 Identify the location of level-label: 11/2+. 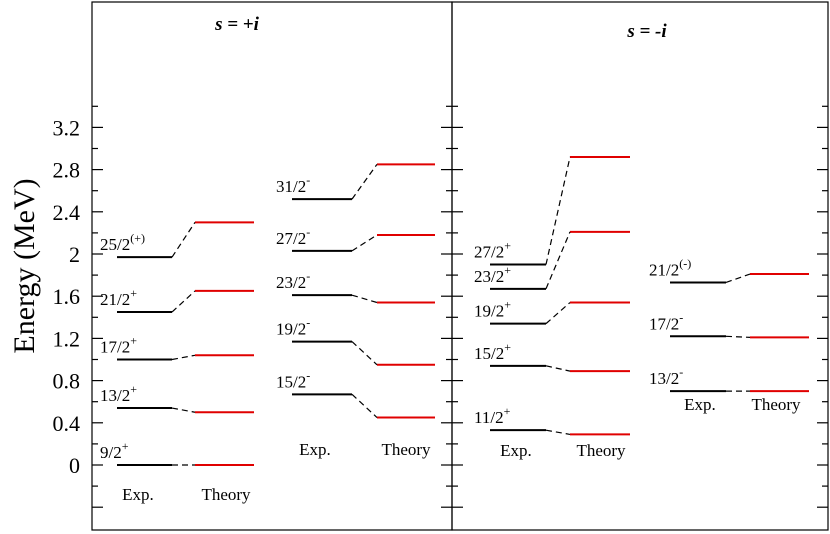
(492, 415).